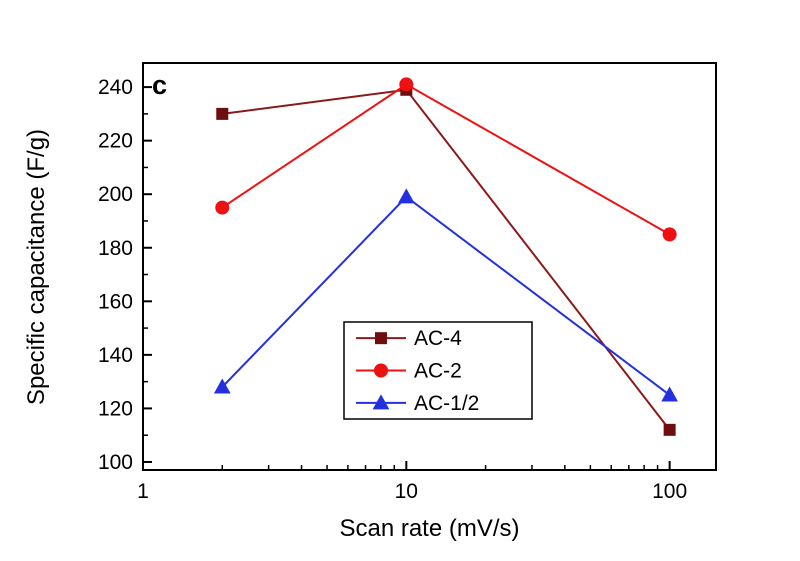 The width and height of the screenshot is (800, 561). Describe the element at coordinates (115, 194) in the screenshot. I see `y-tick-label: 200` at that location.